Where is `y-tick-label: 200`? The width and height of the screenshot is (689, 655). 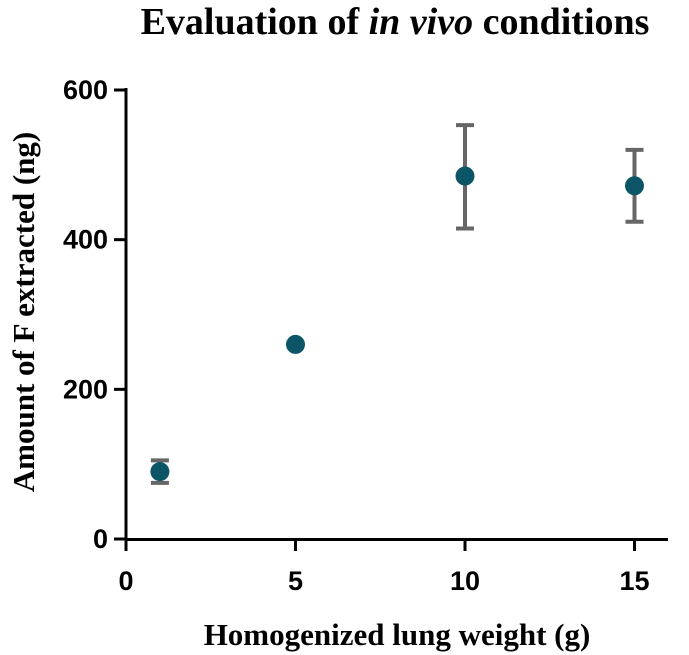
y-tick-label: 200 is located at coordinates (85, 389).